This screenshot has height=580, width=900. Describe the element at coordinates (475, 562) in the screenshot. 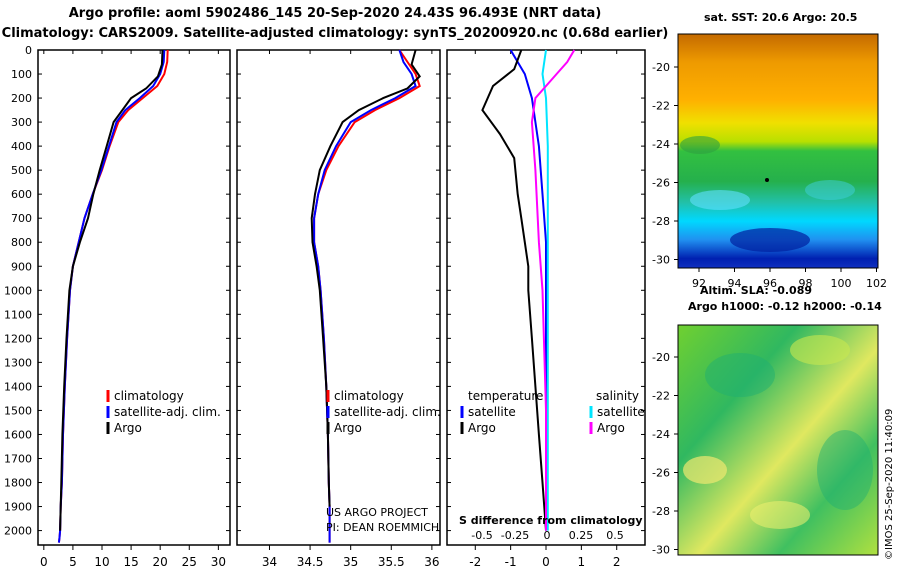

I see `x-tick-label: -2` at that location.